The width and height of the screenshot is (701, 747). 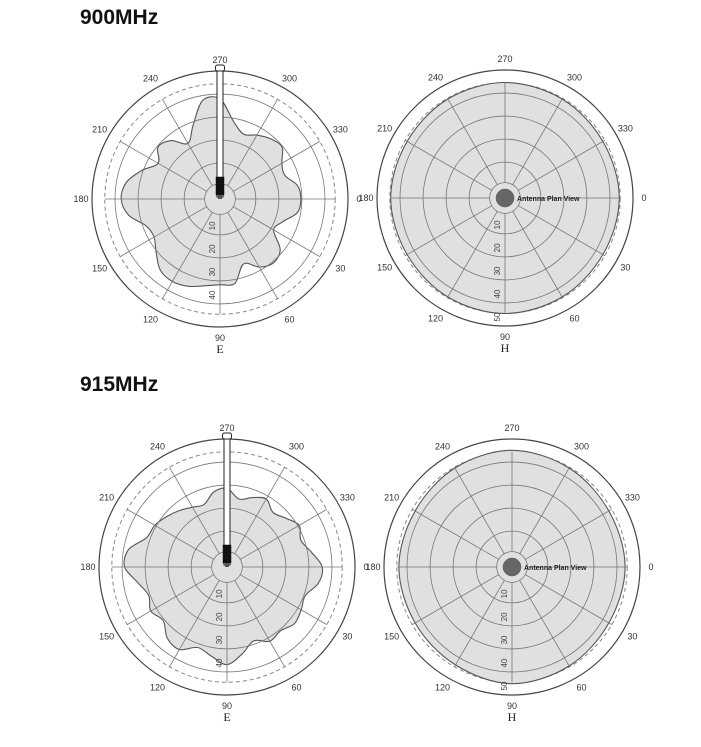 What do you see at coordinates (119, 384) in the screenshot?
I see `frequency-title-915mhz: 915MHz` at bounding box center [119, 384].